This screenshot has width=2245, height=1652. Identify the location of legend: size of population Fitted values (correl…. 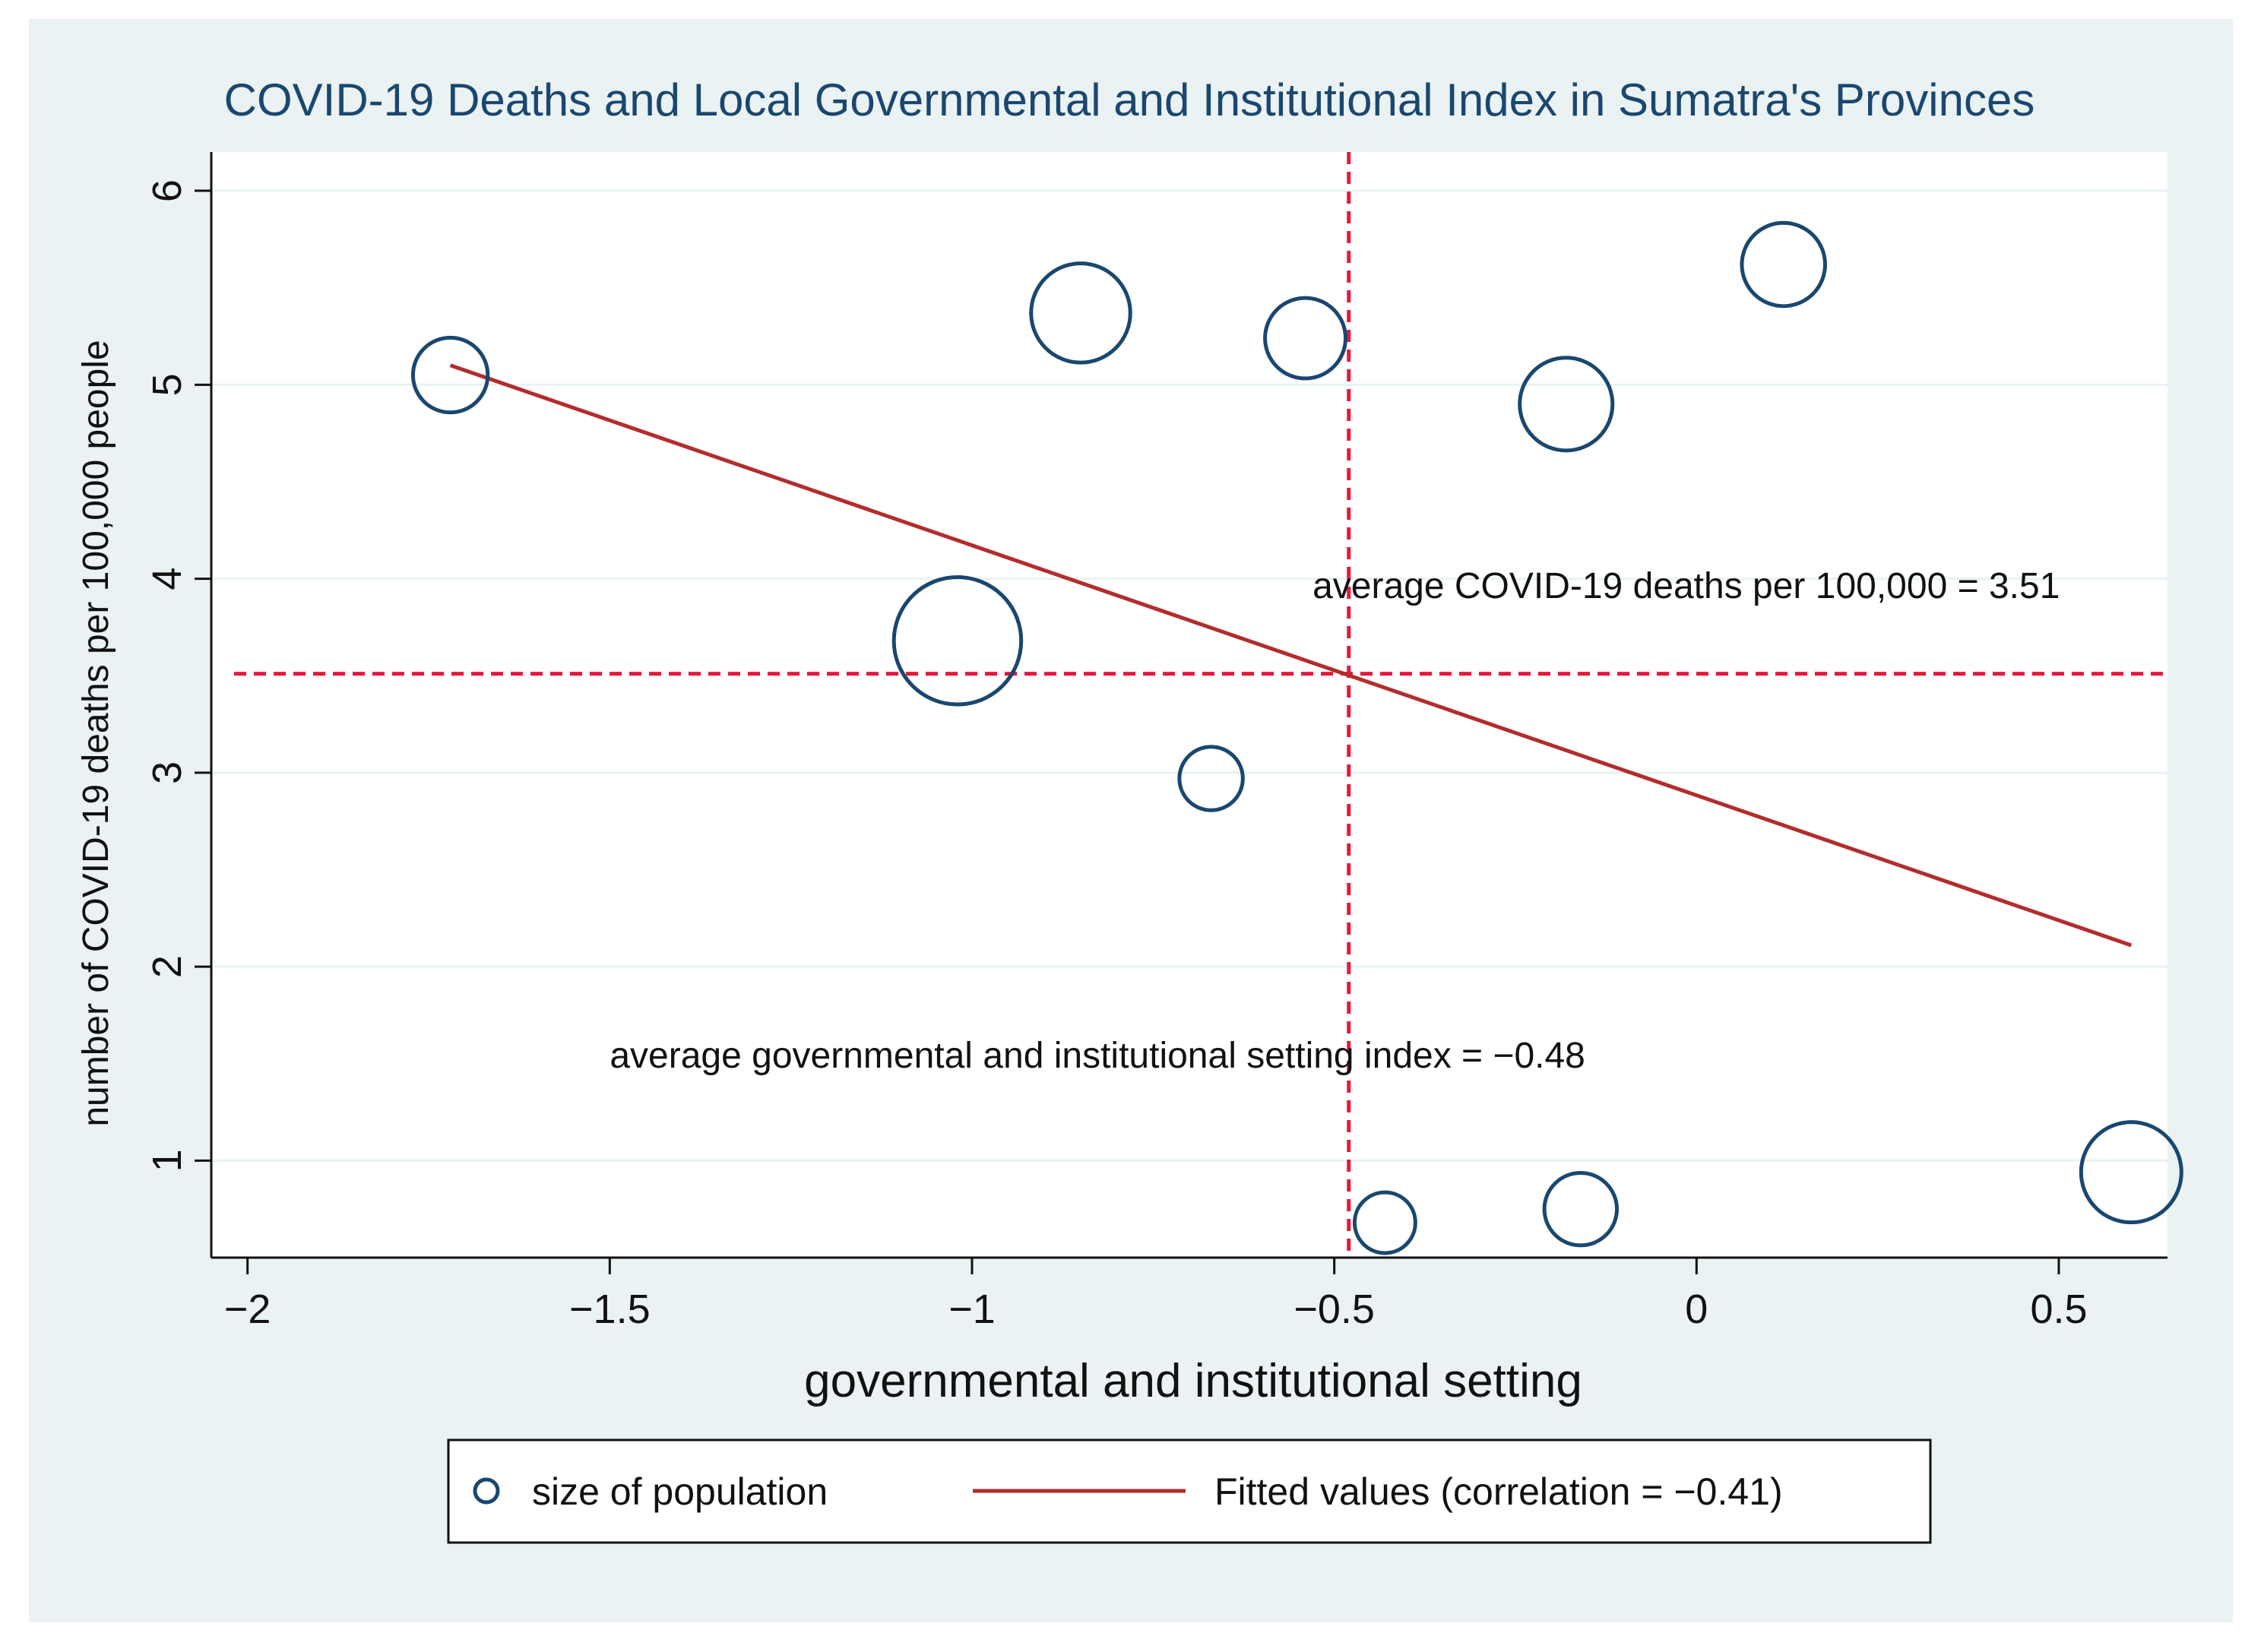
(1189, 1491).